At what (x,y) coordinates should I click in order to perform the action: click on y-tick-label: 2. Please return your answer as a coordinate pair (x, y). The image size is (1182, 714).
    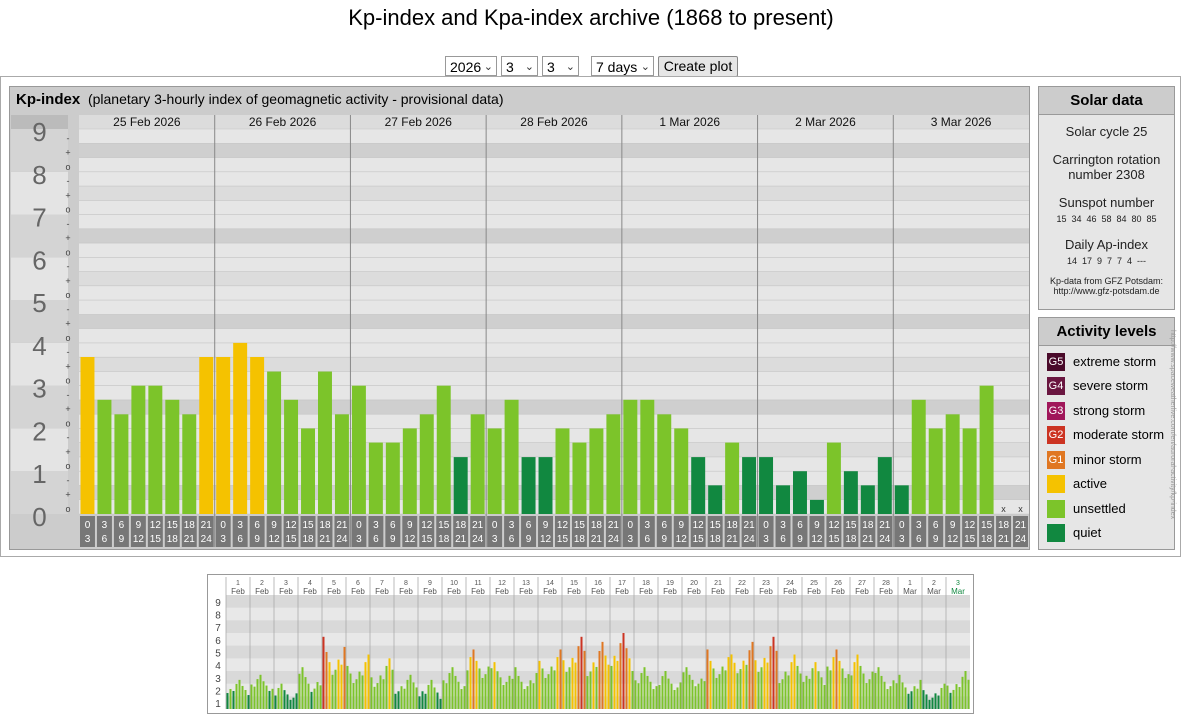
    Looking at the image, I should click on (218, 691).